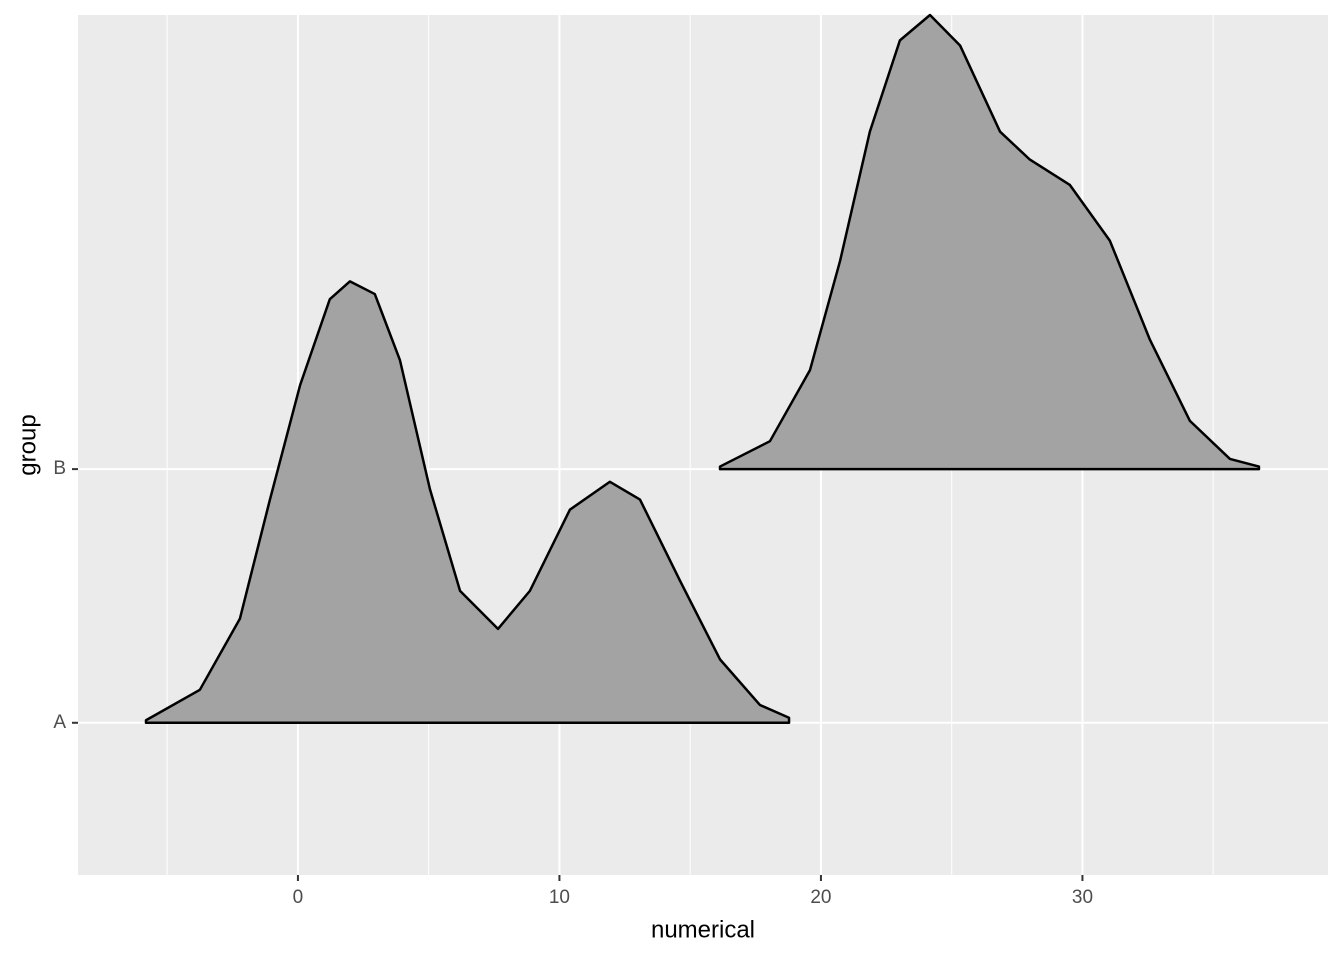 This screenshot has height=960, width=1344. What do you see at coordinates (559, 897) in the screenshot?
I see `x-tick-label: 10` at bounding box center [559, 897].